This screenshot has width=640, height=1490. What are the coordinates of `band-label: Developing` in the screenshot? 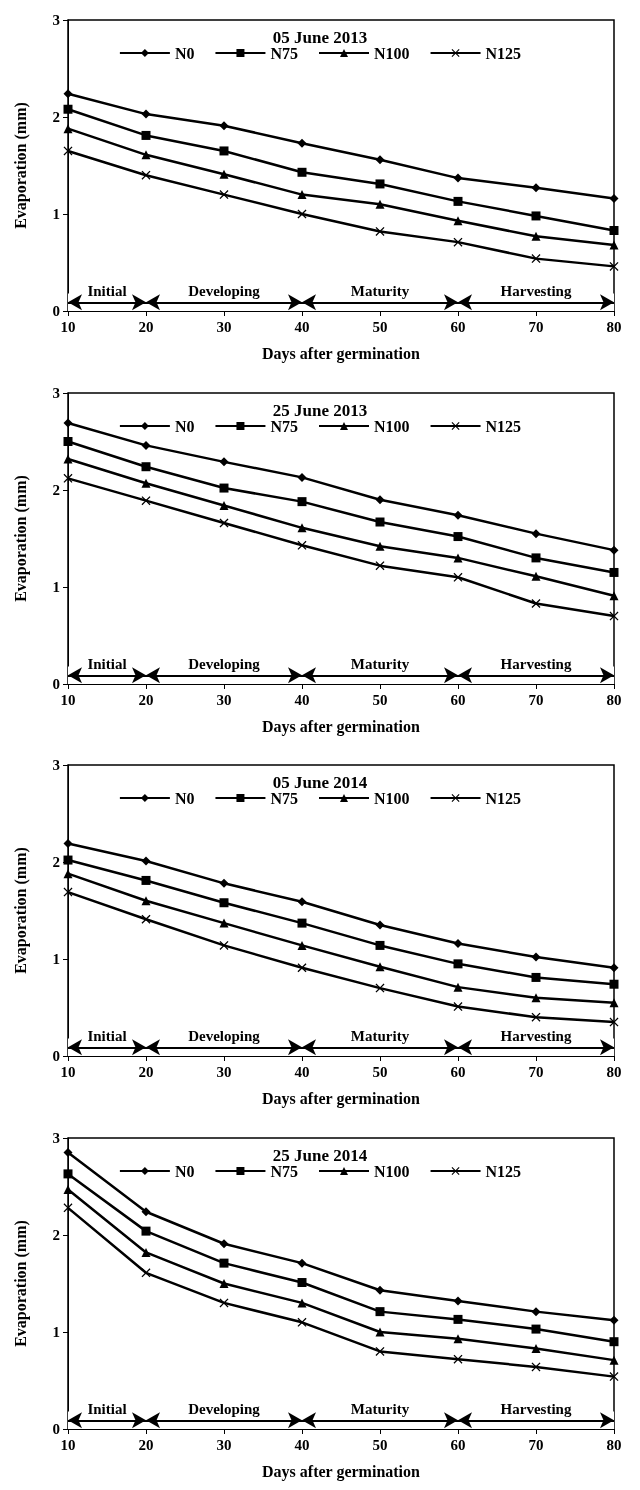 It's located at (224, 1035).